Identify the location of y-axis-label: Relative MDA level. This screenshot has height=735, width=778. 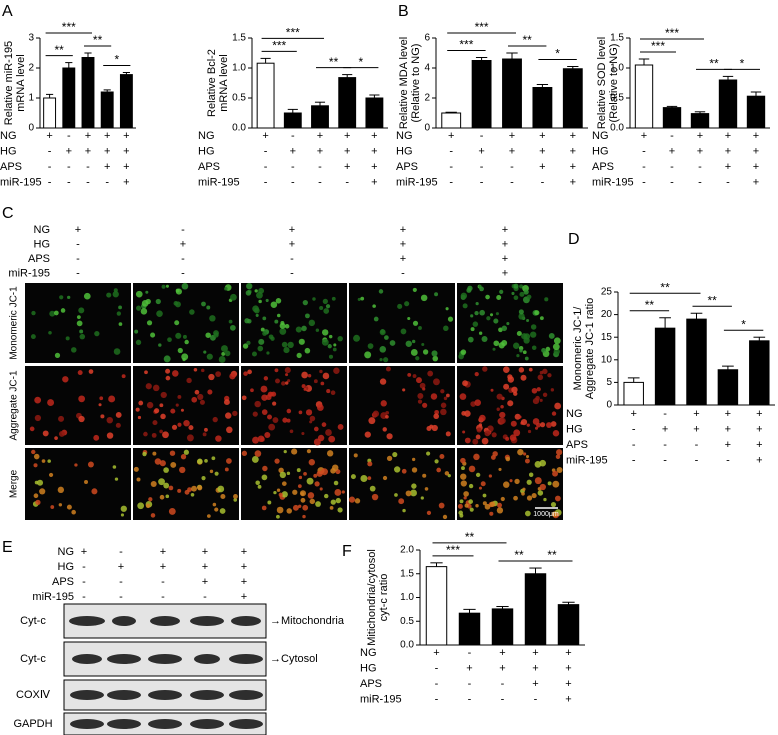
(404, 83).